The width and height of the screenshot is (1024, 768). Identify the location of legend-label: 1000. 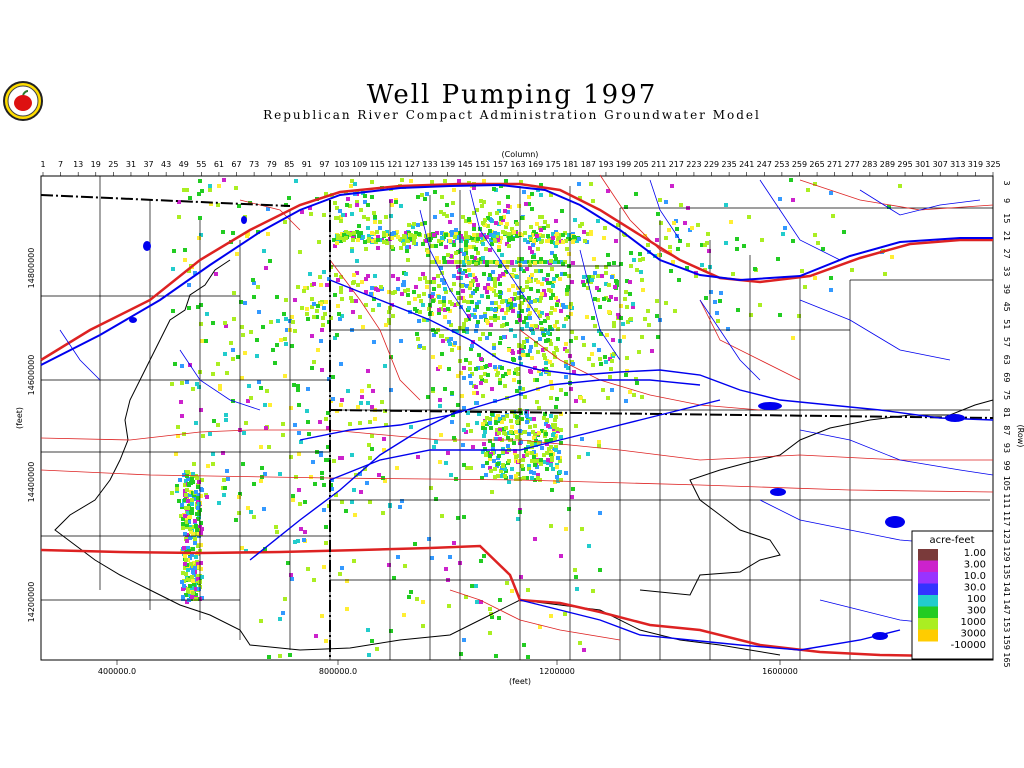
(973, 622).